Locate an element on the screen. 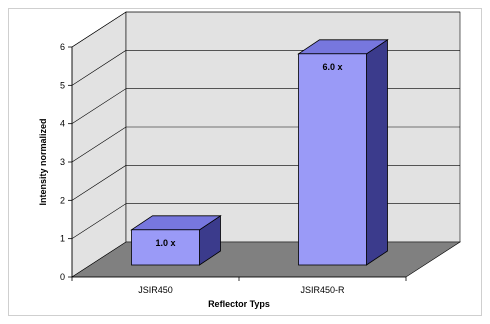 The width and height of the screenshot is (490, 324). x-axis-ticks: JSIR450 JSIR450-R is located at coordinates (239, 286).